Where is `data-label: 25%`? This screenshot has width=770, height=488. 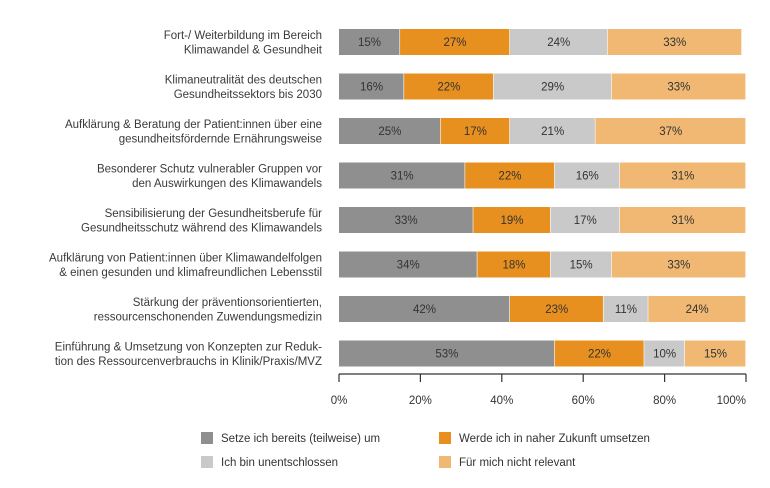
data-label: 25% is located at coordinates (389, 132).